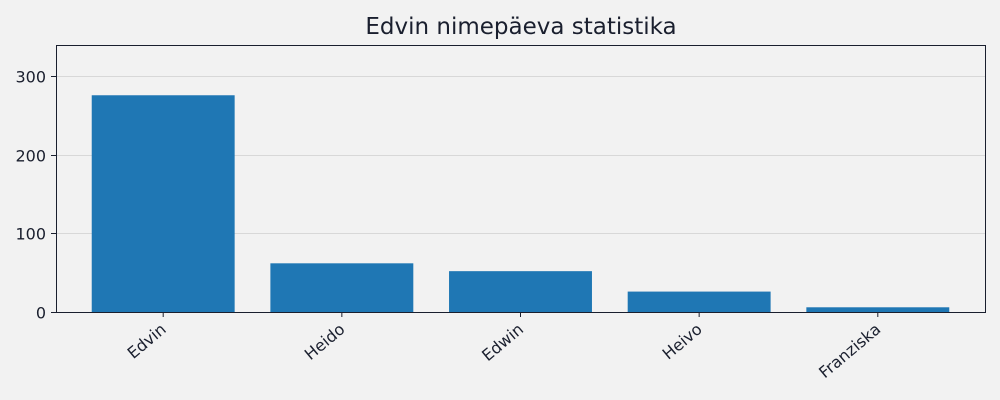 The height and width of the screenshot is (400, 1000). What do you see at coordinates (849, 351) in the screenshot?
I see `x-tick-label: Franziska` at bounding box center [849, 351].